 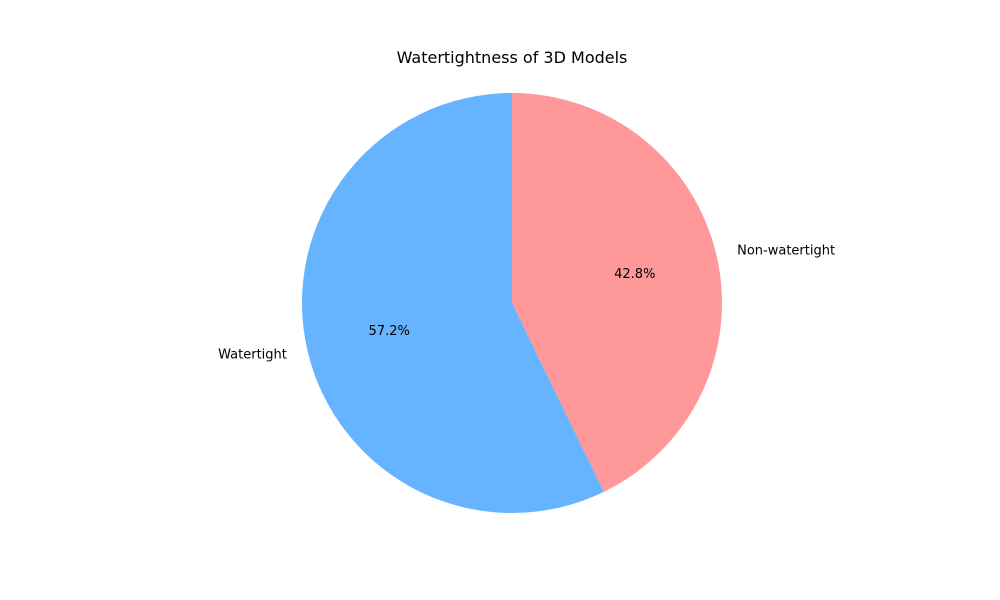 I want to click on pie-labels: Non-watertight 42.8% Watertight 57.2%, so click(x=526, y=303).